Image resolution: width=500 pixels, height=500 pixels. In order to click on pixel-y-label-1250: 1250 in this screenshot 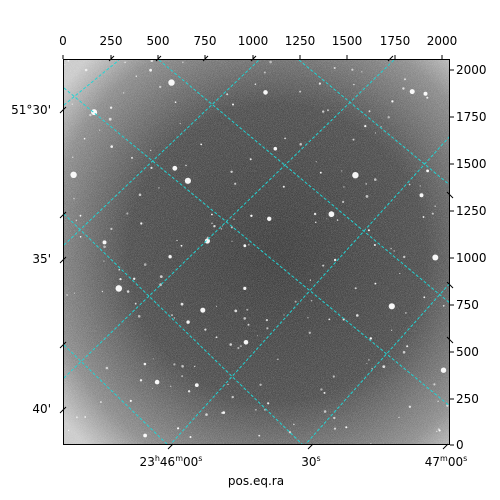, I will do `click(471, 211)`.